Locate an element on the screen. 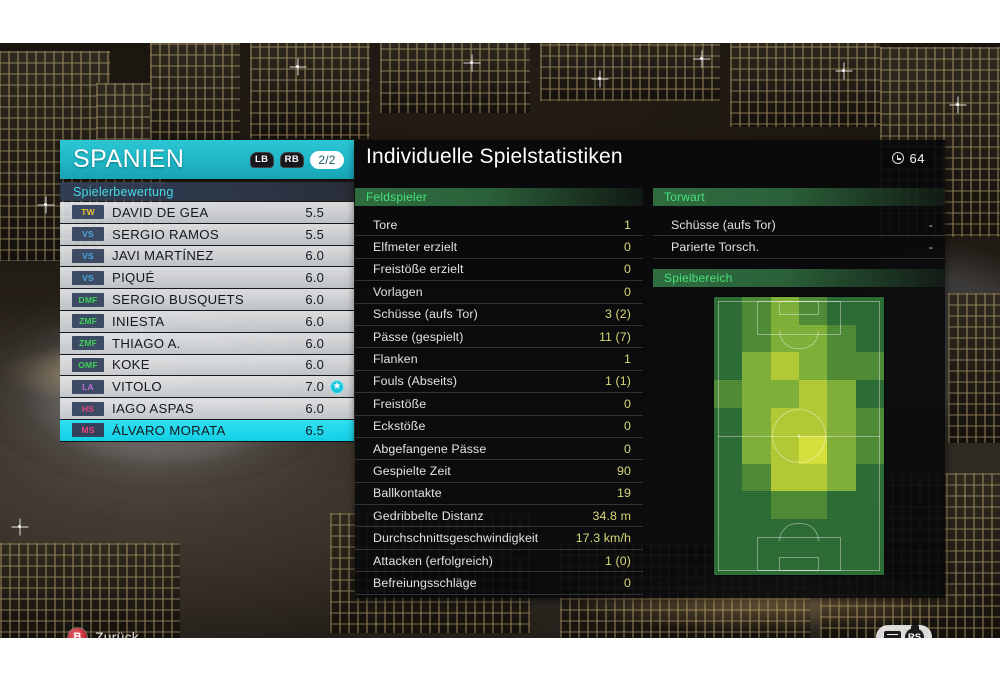  button-b-icon: B is located at coordinates (77, 632).